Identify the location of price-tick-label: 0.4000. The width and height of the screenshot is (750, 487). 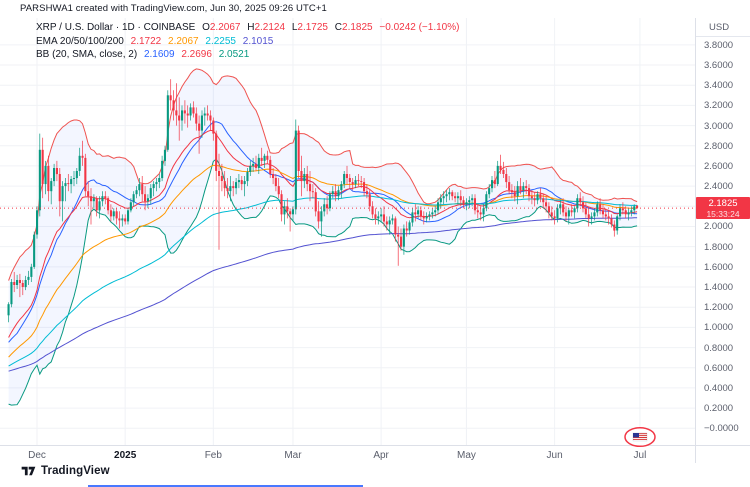
(719, 388).